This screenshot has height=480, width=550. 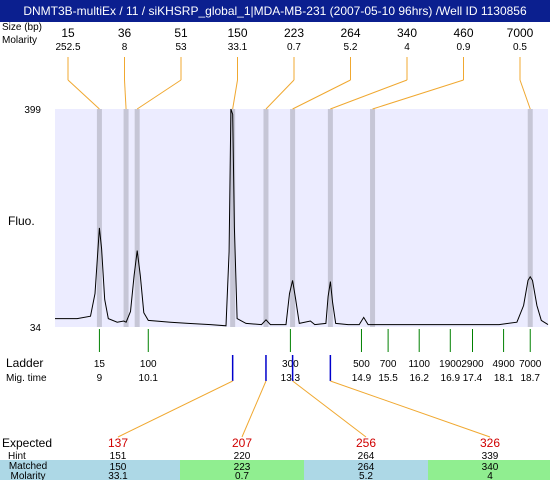 I want to click on matched-value-0: 150, so click(x=118, y=467).